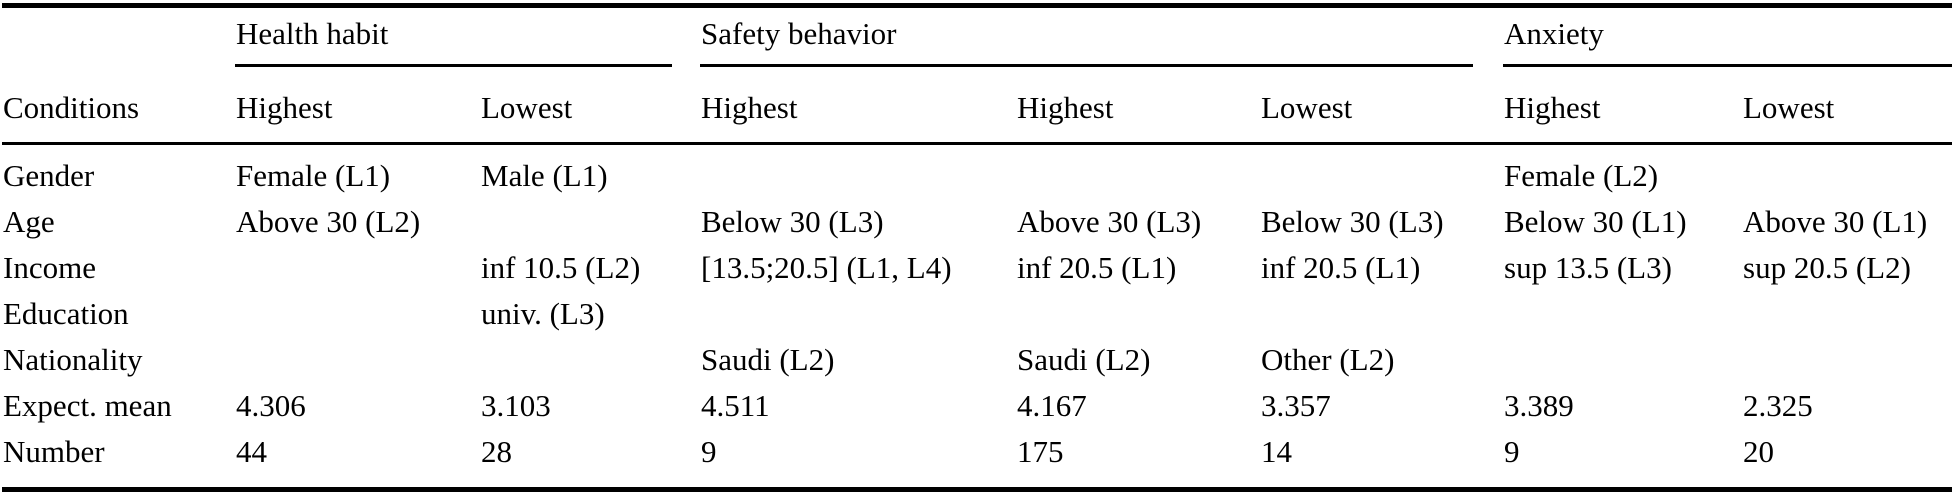 This screenshot has height=495, width=1956. I want to click on table-cell: inf 10.5 (L2), so click(561, 267).